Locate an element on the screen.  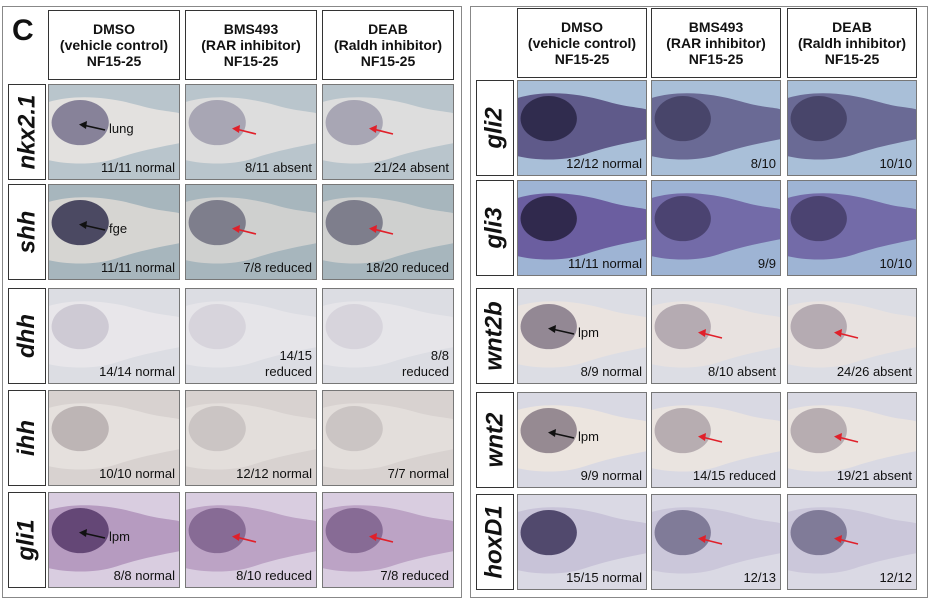
gene-name: gli1 is located at coordinates (26, 540).